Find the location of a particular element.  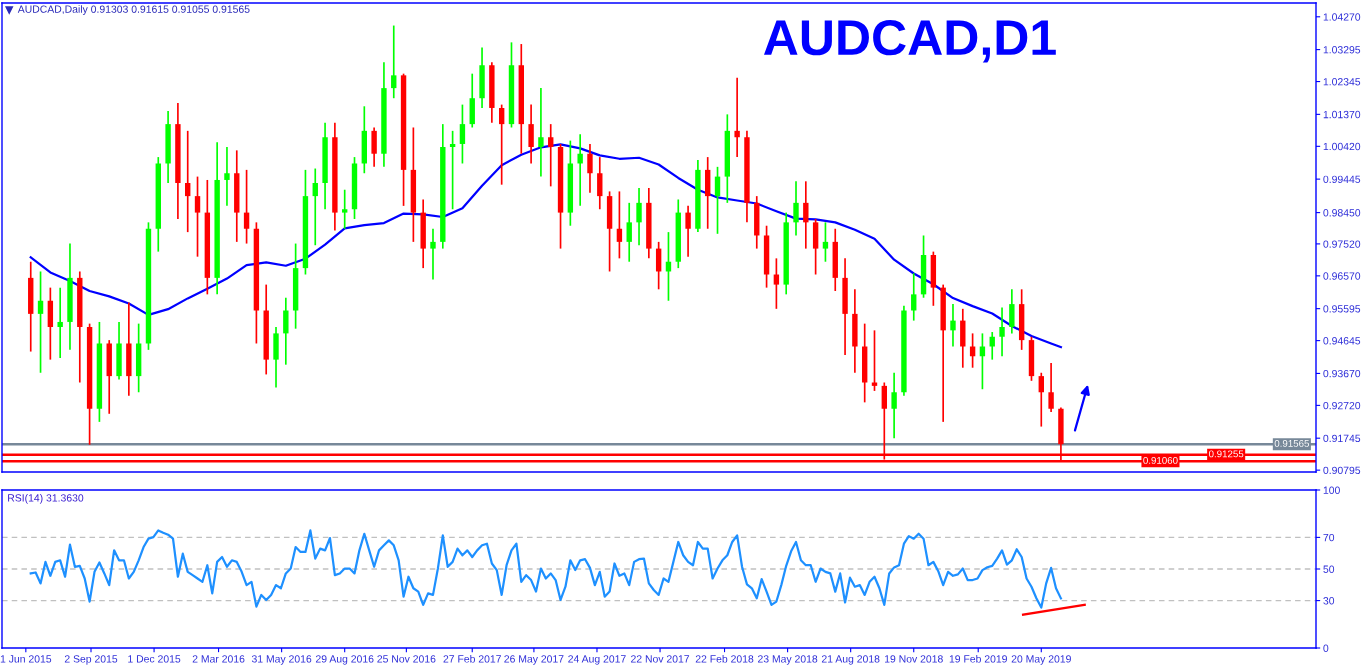

ref-line-label: 0.91060 is located at coordinates (1160, 460).